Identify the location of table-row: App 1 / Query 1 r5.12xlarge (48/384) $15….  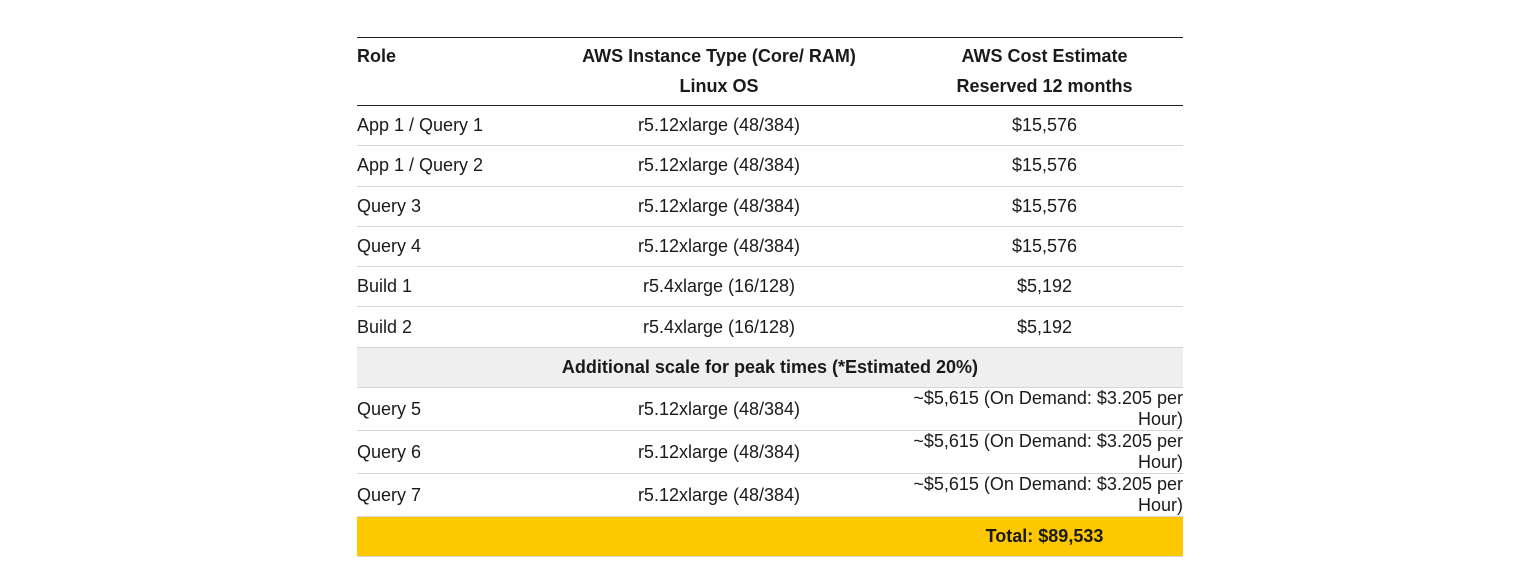
(770, 126).